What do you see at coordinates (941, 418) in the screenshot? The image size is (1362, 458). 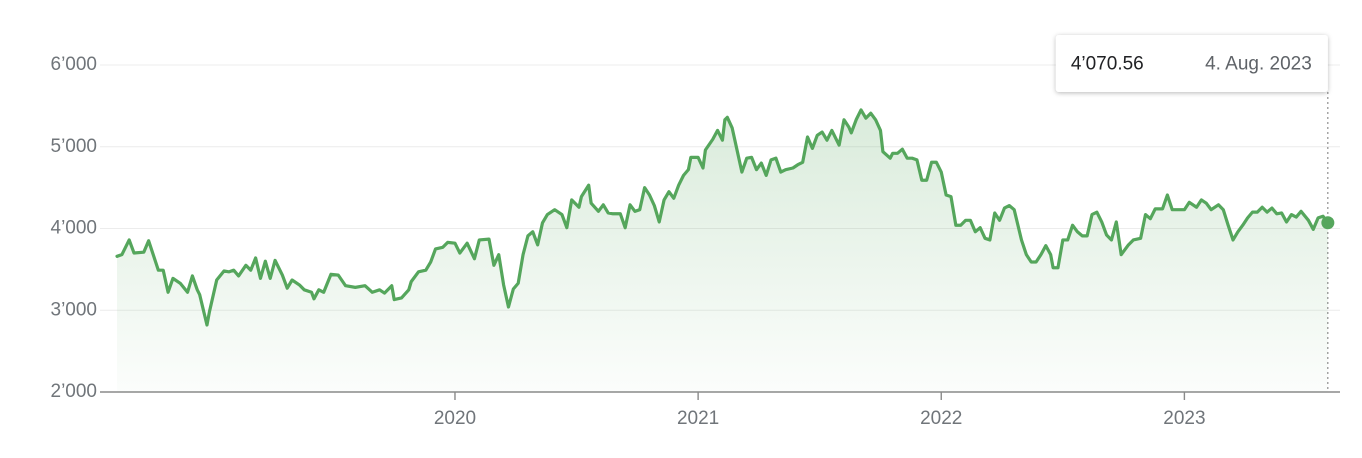 I see `x-tick-label: 2022` at bounding box center [941, 418].